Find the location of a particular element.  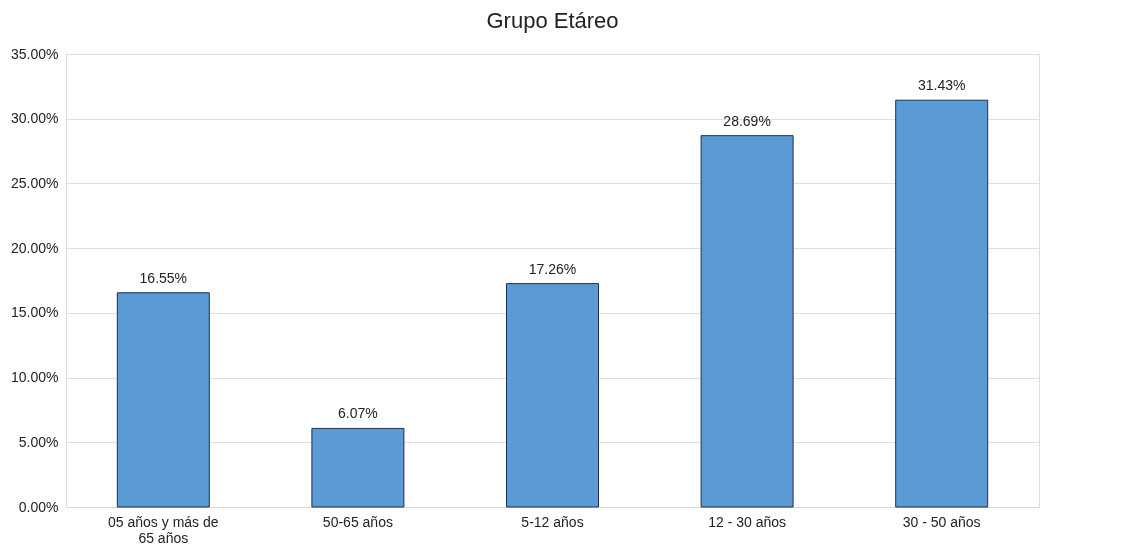

data-label: 17.26% is located at coordinates (552, 268).